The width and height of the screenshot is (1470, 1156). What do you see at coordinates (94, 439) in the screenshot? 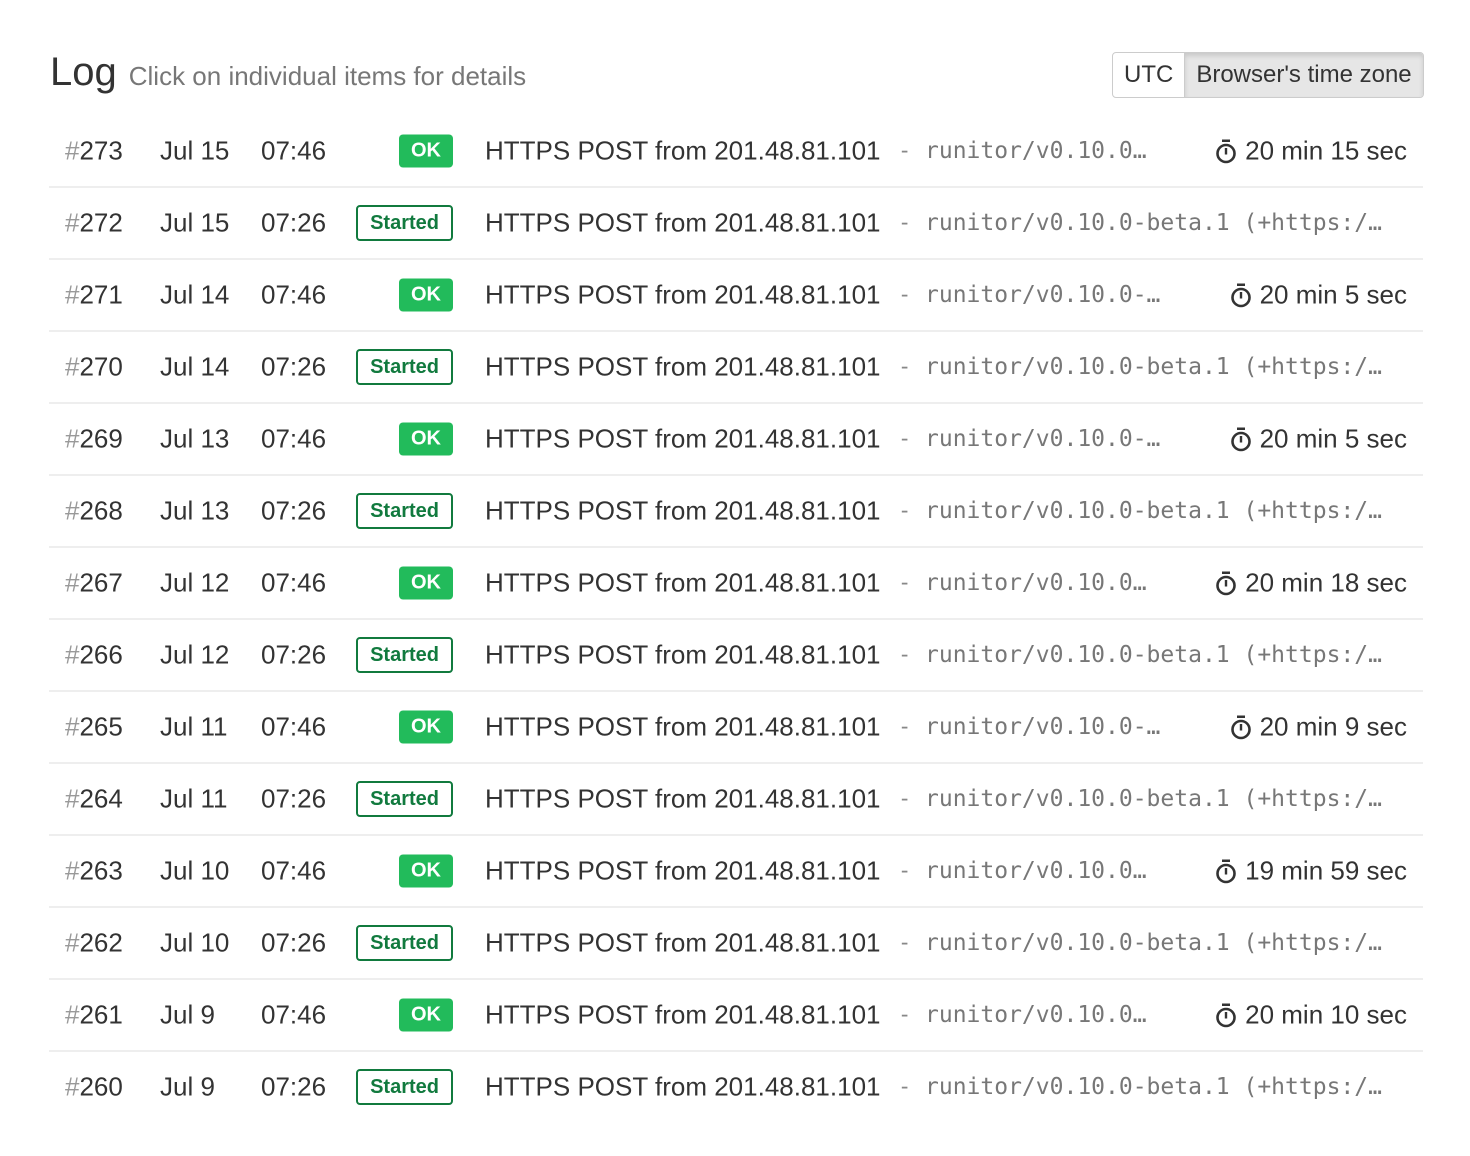
I see `event-number: #269` at bounding box center [94, 439].